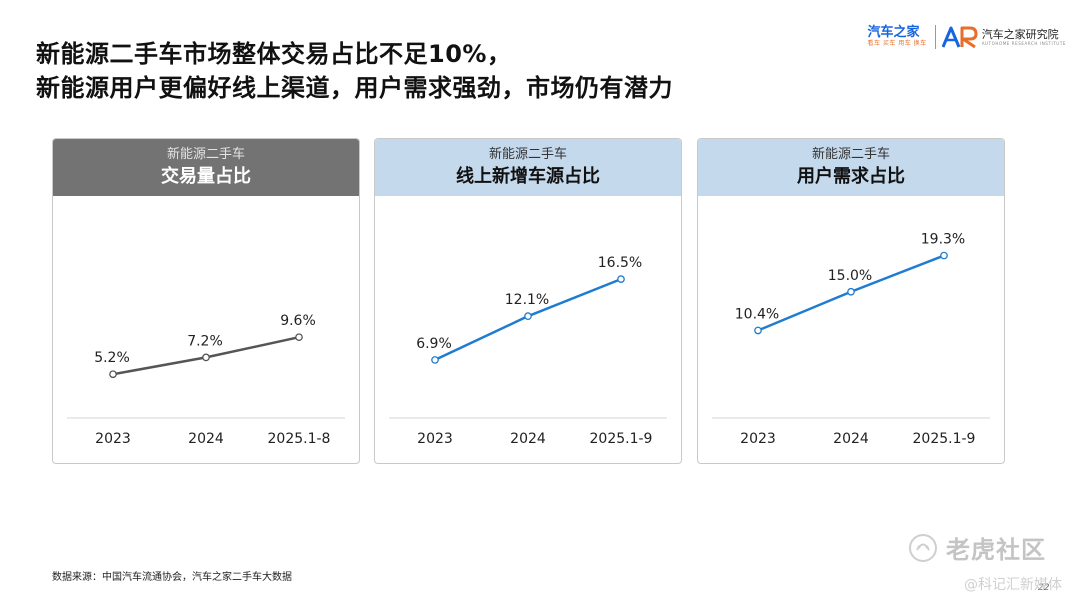 Image resolution: width=1080 pixels, height=608 pixels. Describe the element at coordinates (851, 176) in the screenshot. I see `panel-title: 用户需求占比` at that location.